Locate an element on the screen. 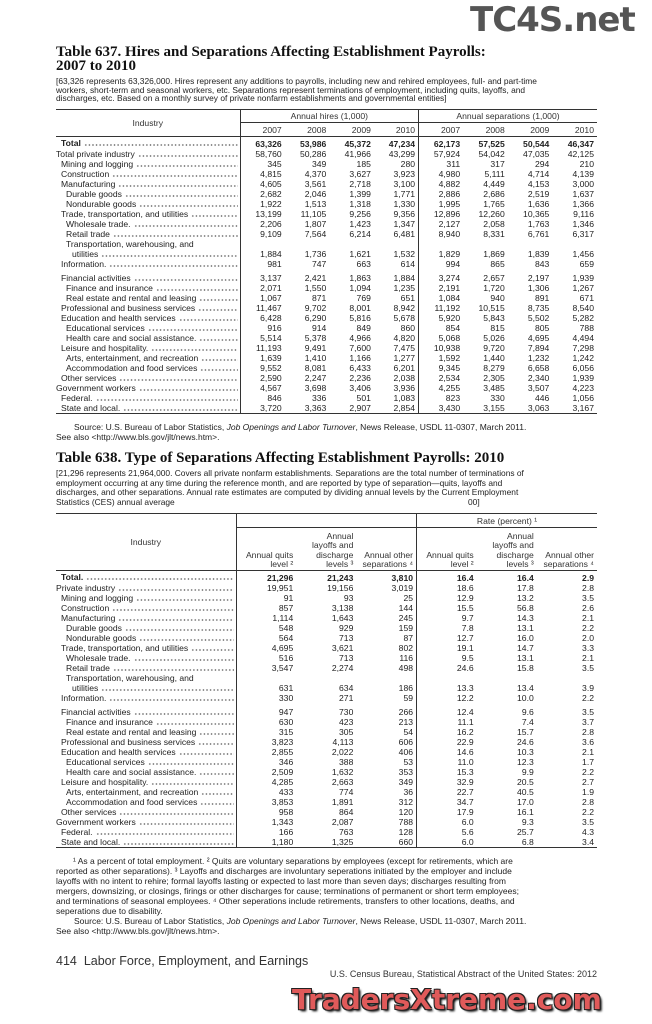  cell-value: 12.3 is located at coordinates (525, 762).